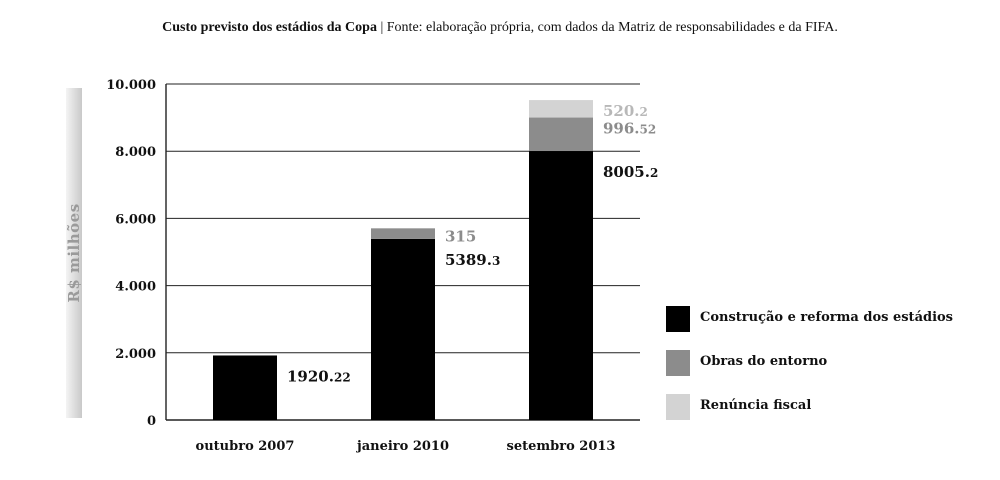 The image size is (1000, 480). Describe the element at coordinates (151, 421) in the screenshot. I see `y-tick-label: 0` at that location.